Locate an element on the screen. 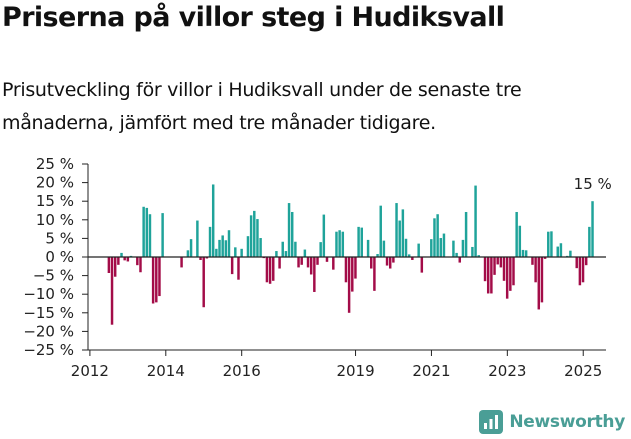  y-tick-label: 20 % is located at coordinates (55, 183).